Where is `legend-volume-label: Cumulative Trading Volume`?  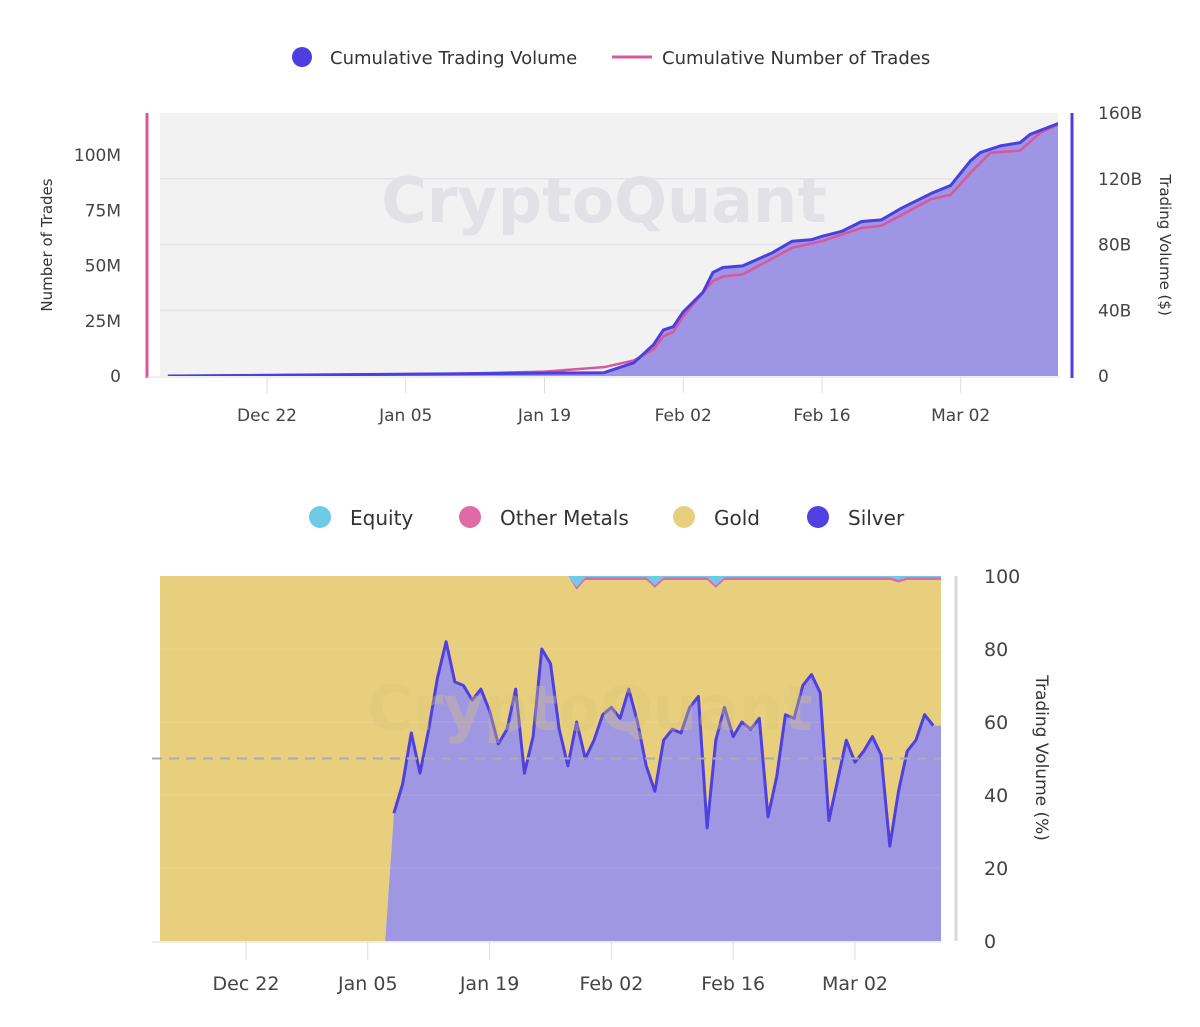
legend-volume-label: Cumulative Trading Volume is located at coordinates (453, 58).